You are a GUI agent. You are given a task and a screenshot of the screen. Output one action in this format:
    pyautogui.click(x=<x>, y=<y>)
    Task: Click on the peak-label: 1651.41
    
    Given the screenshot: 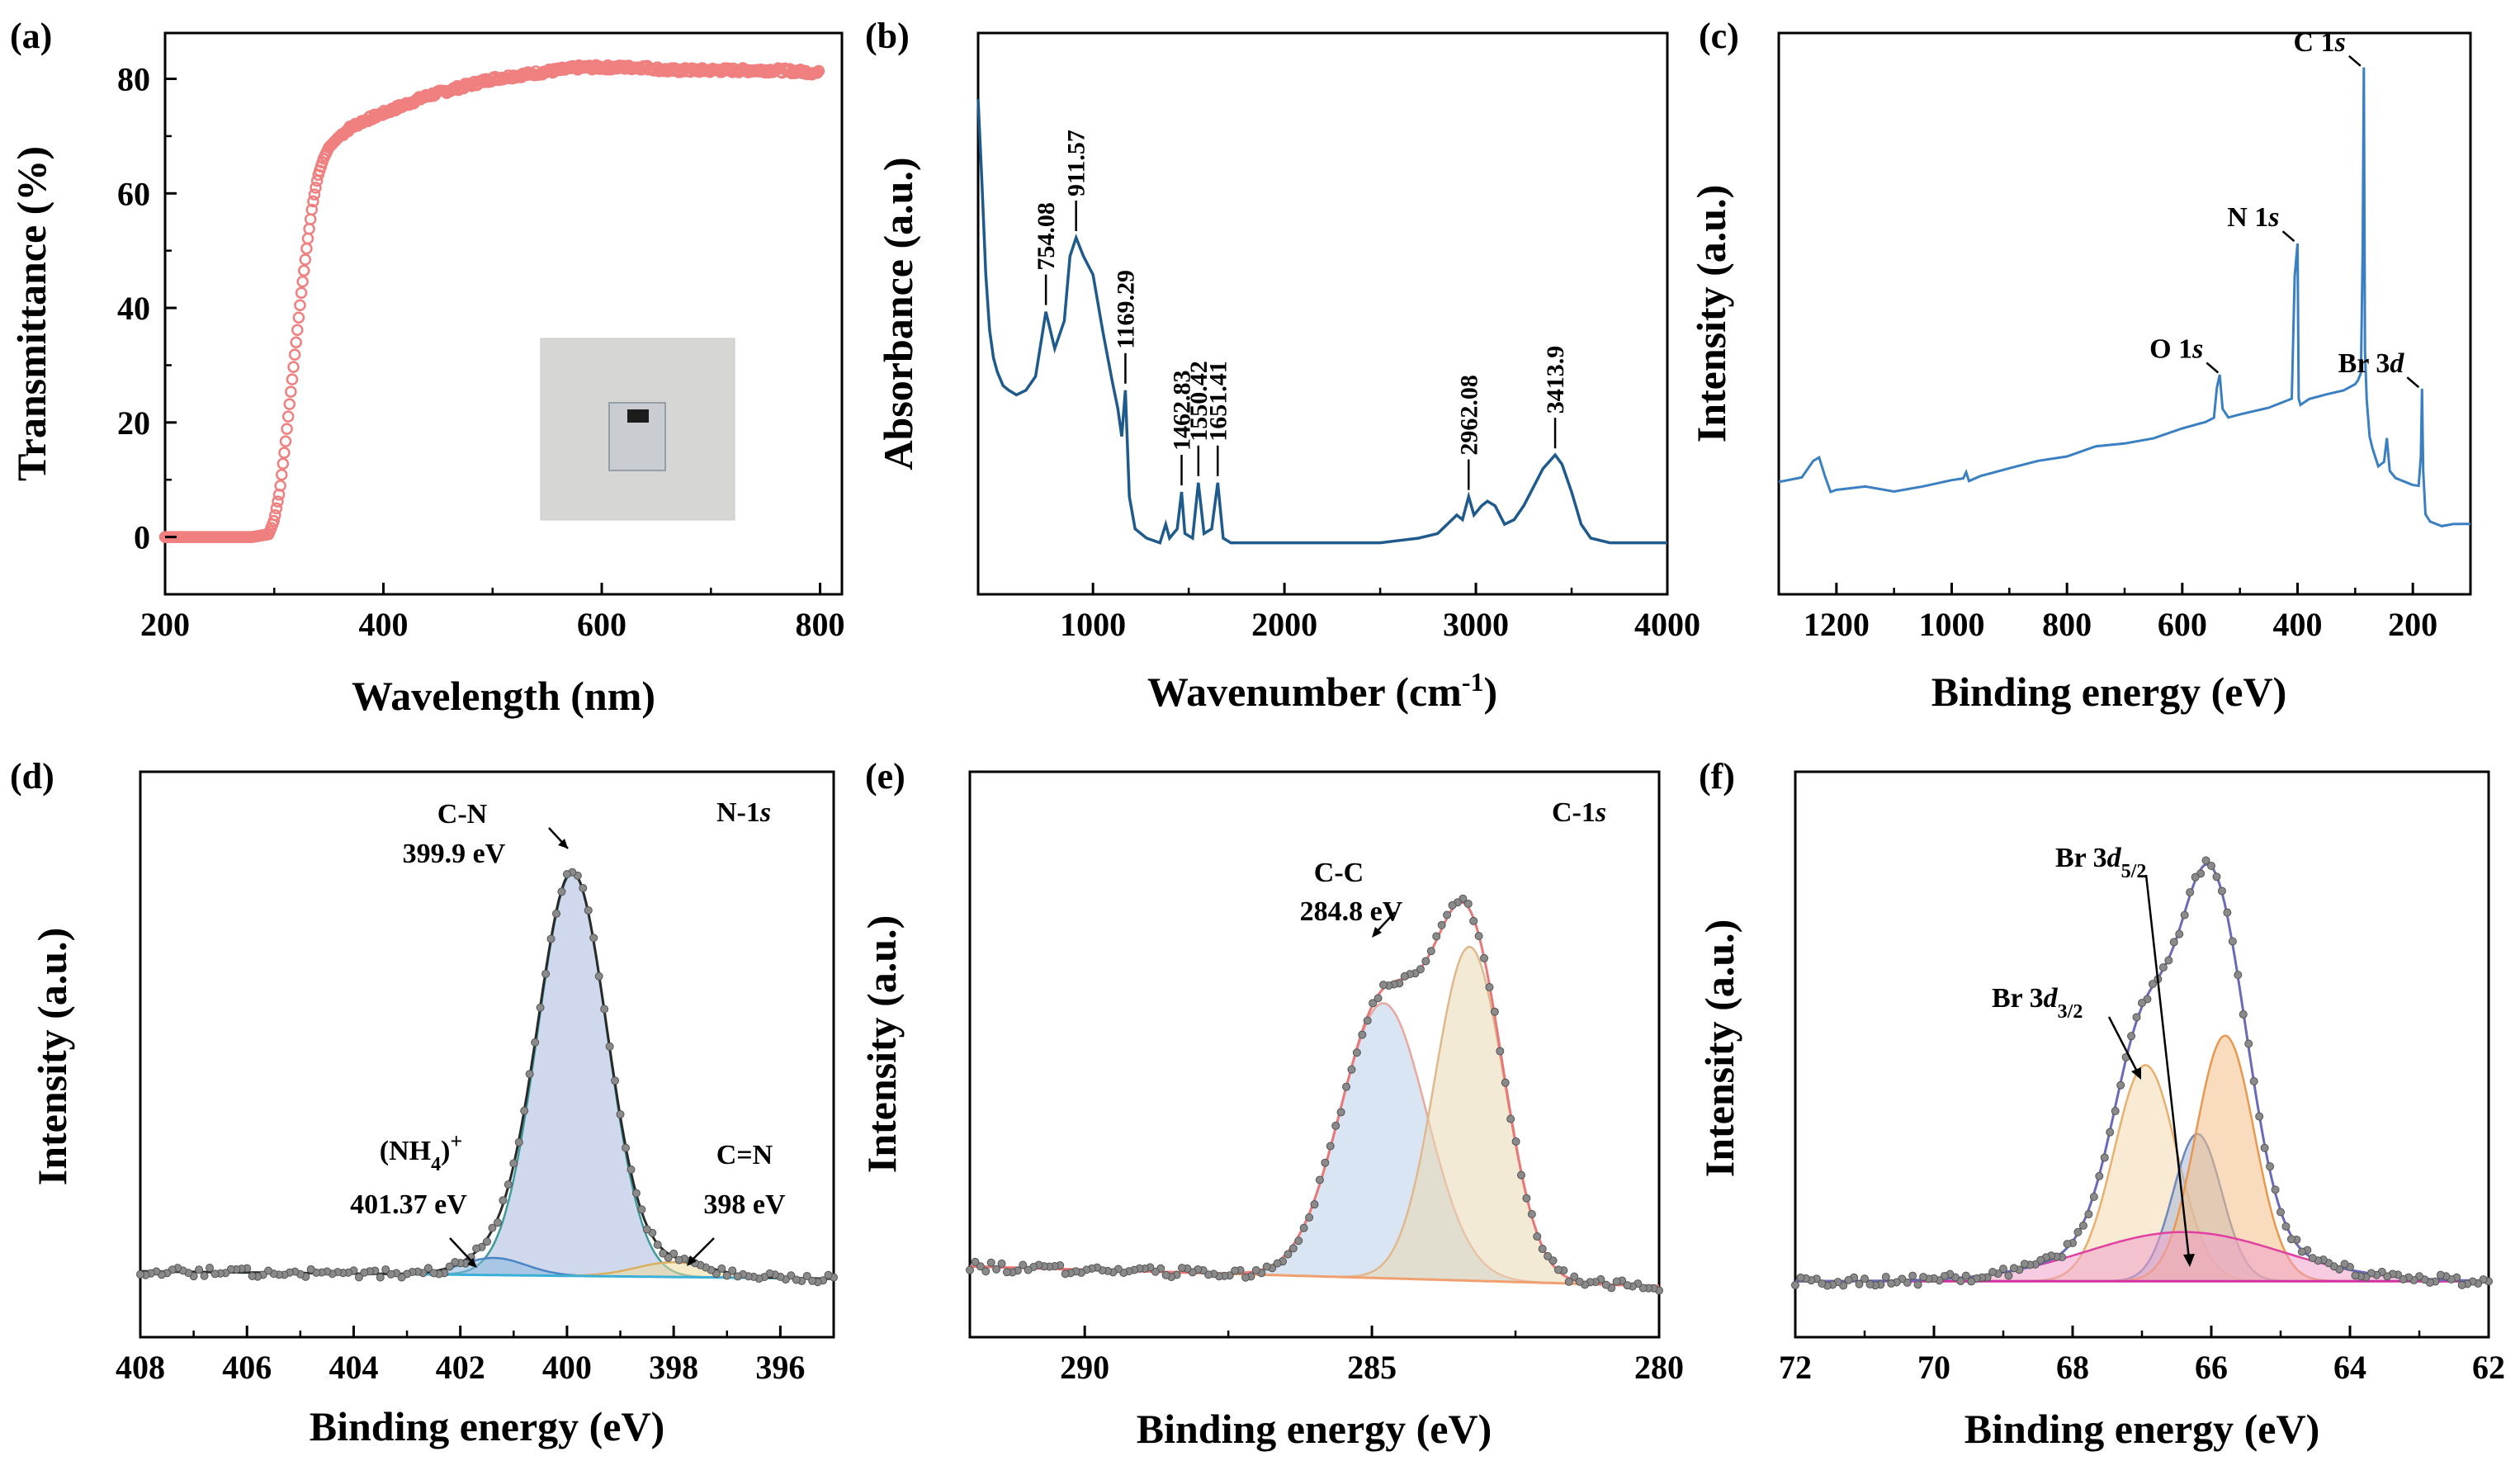 What is the action you would take?
    pyautogui.click(x=1218, y=401)
    